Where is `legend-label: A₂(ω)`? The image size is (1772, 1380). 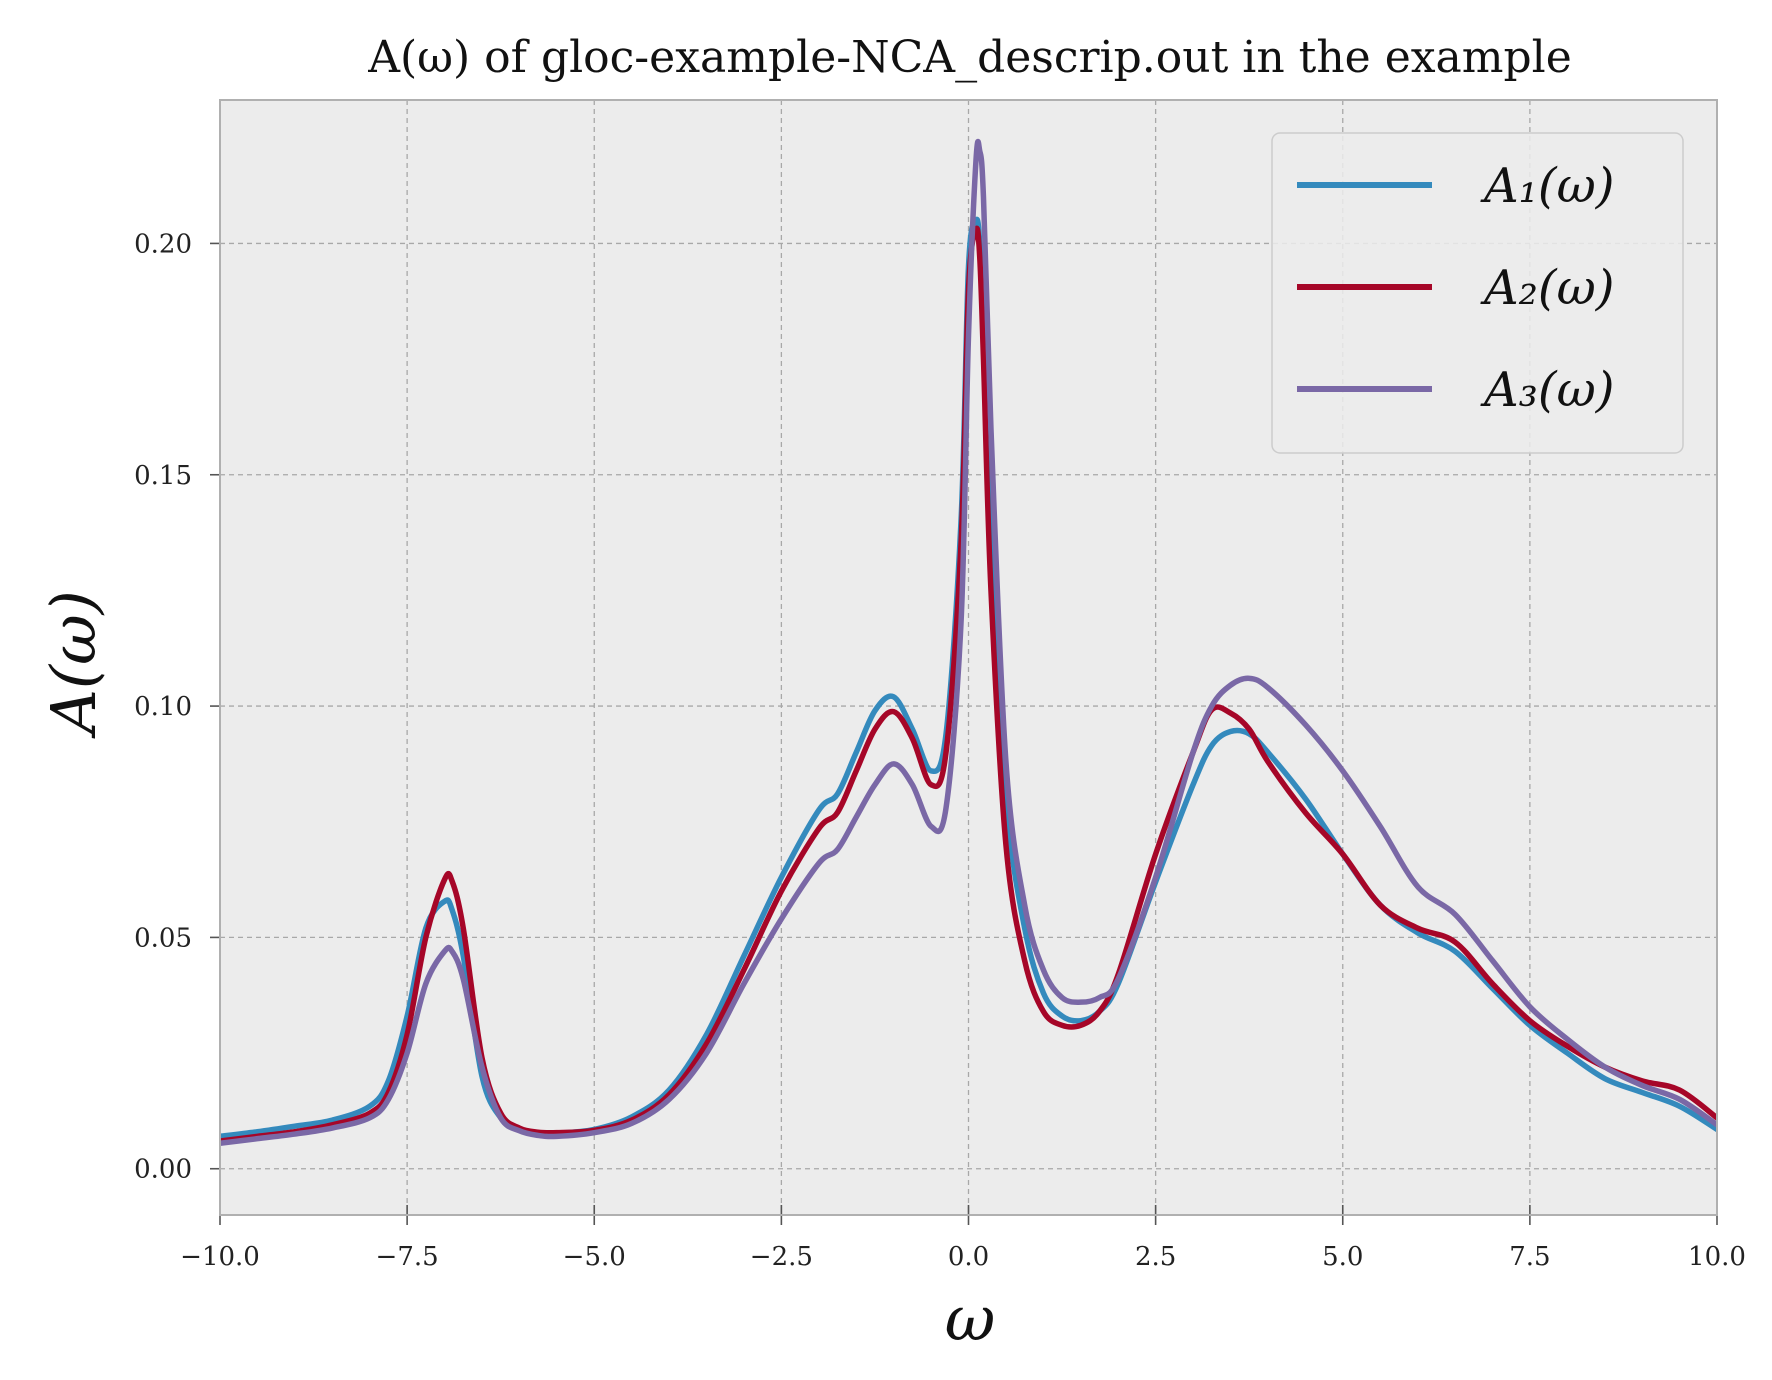 legend-label: A₂(ω) is located at coordinates (1547, 288).